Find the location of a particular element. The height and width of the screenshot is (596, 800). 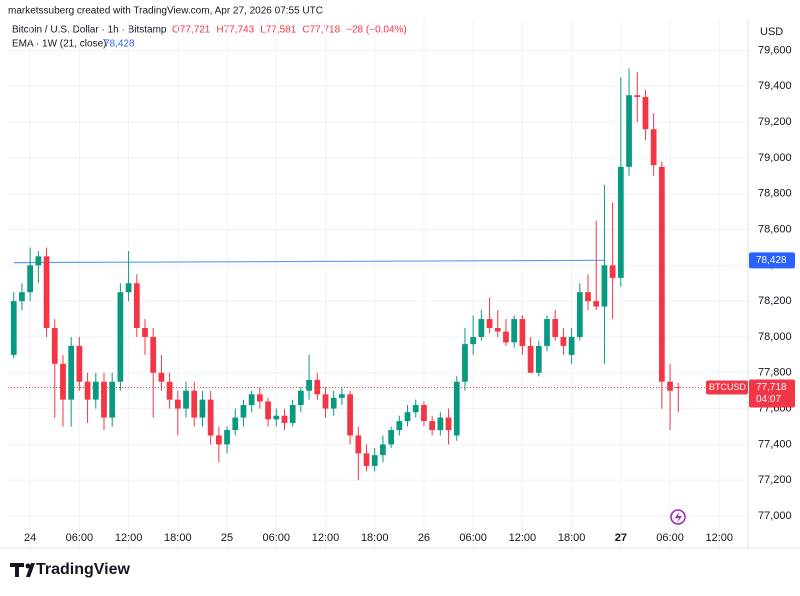

brand: TradingView is located at coordinates (83, 569).